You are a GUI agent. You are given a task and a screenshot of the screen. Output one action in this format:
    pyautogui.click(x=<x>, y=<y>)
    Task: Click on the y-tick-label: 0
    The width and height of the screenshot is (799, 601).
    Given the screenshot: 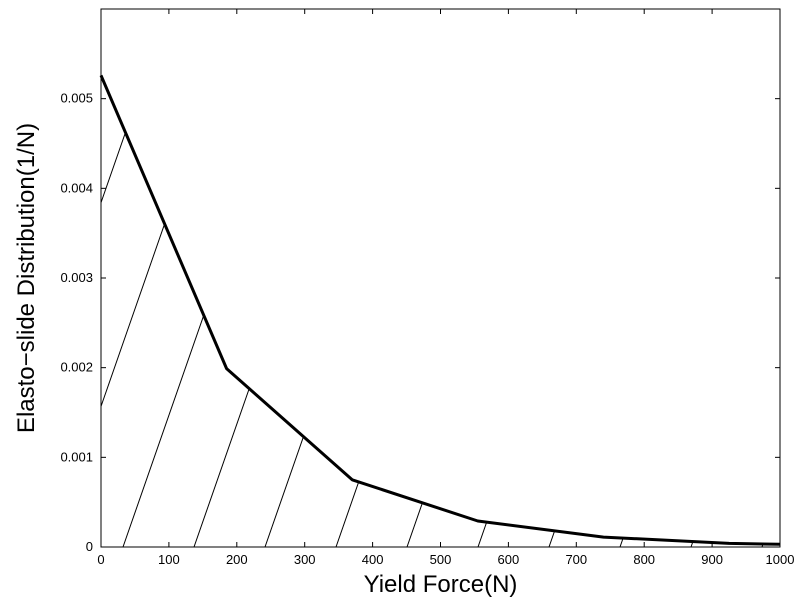 What is the action you would take?
    pyautogui.click(x=89, y=546)
    